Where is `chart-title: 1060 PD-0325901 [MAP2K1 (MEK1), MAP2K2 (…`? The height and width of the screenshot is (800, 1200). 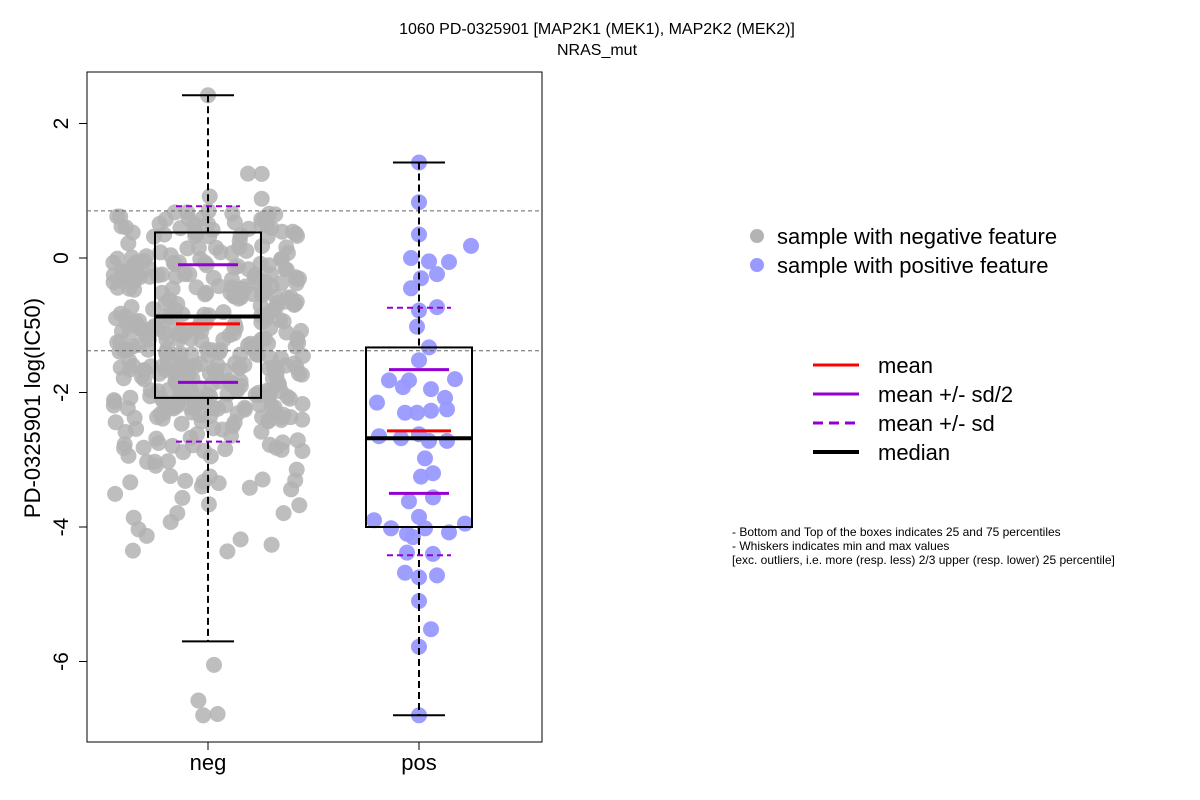 chart-title: 1060 PD-0325901 [MAP2K1 (MEK1), MAP2K2 (… is located at coordinates (597, 29).